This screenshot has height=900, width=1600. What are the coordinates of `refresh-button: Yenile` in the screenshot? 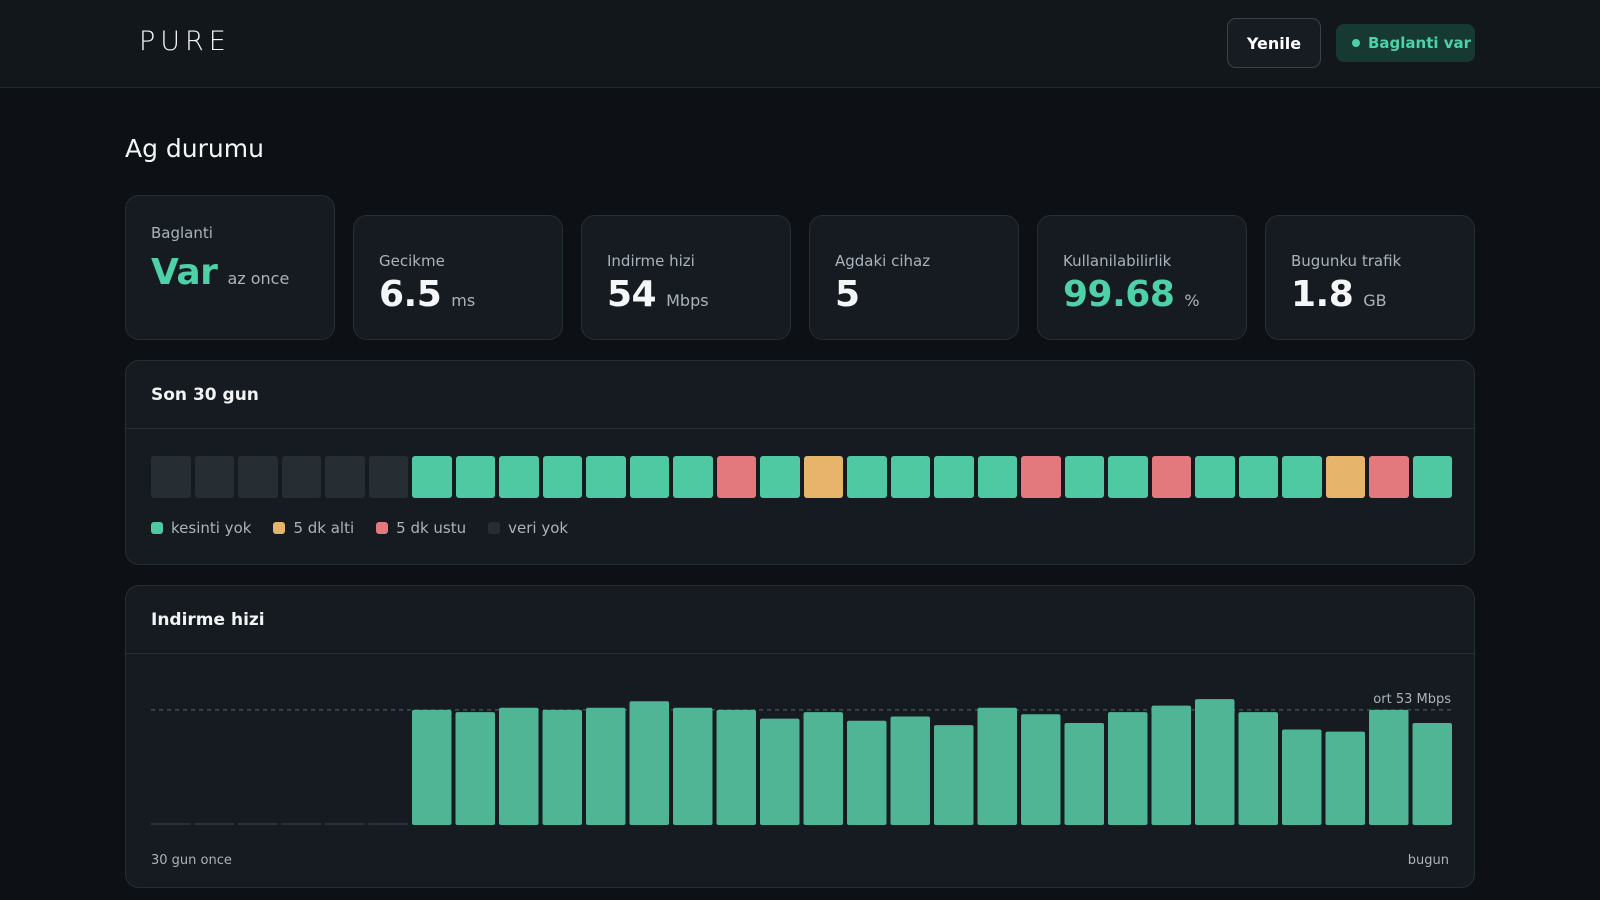 It's located at (1274, 43).